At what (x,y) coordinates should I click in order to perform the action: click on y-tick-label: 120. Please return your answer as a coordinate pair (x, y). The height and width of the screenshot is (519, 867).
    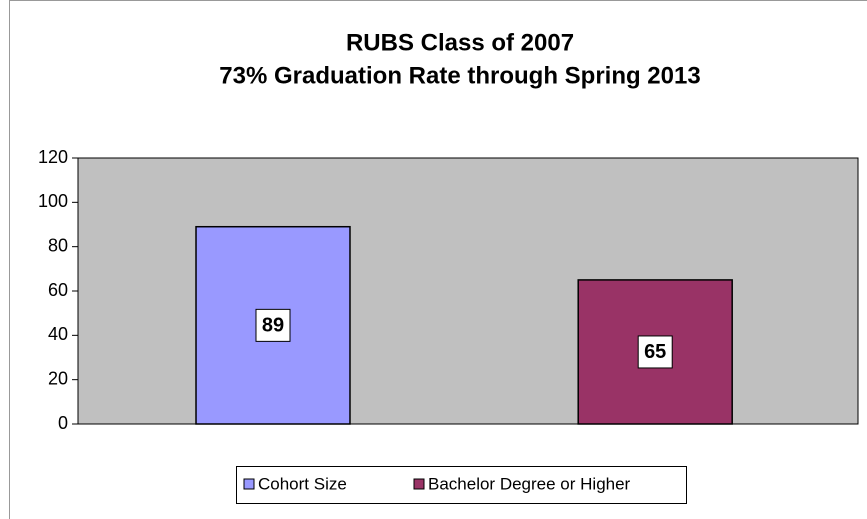
    Looking at the image, I should click on (53, 157).